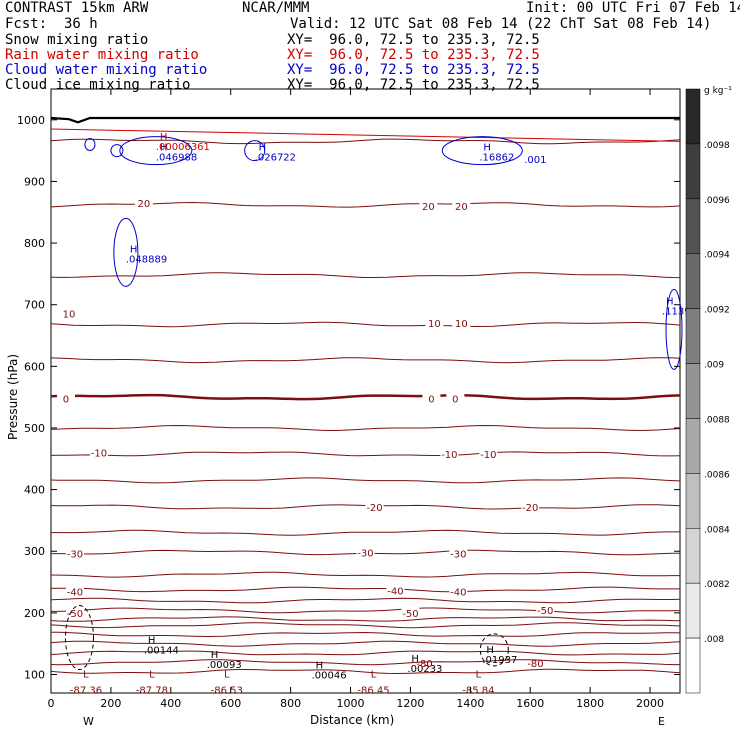 The image size is (740, 740). I want to click on x-axis-west-label: W, so click(88, 721).